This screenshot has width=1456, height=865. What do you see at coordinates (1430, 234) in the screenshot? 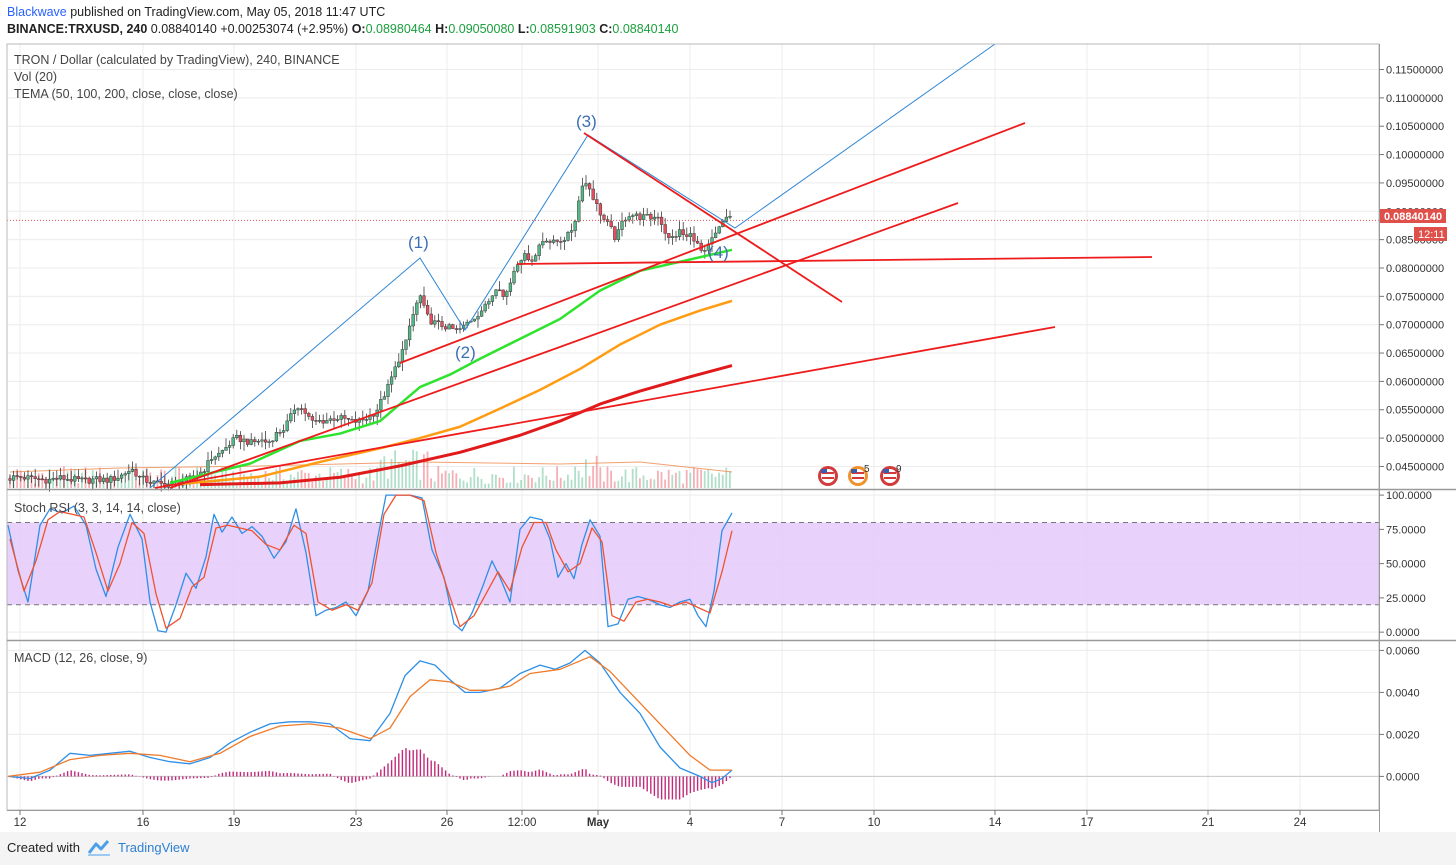
I see `countdown-tag` at bounding box center [1430, 234].